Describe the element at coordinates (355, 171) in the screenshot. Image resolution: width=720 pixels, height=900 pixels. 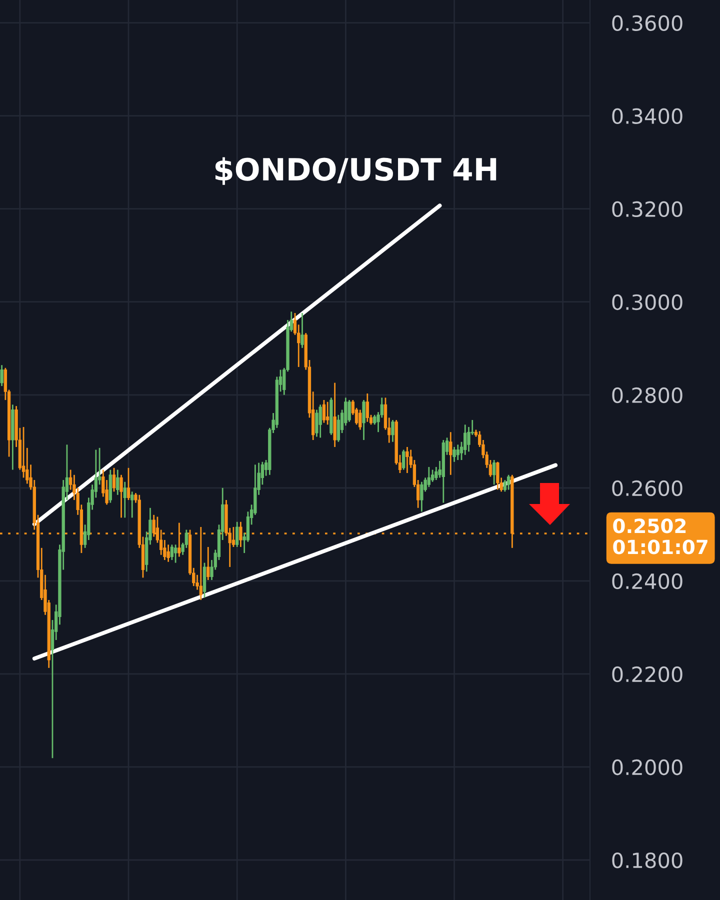
I see `text: $ONDO/USDT 4H` at that location.